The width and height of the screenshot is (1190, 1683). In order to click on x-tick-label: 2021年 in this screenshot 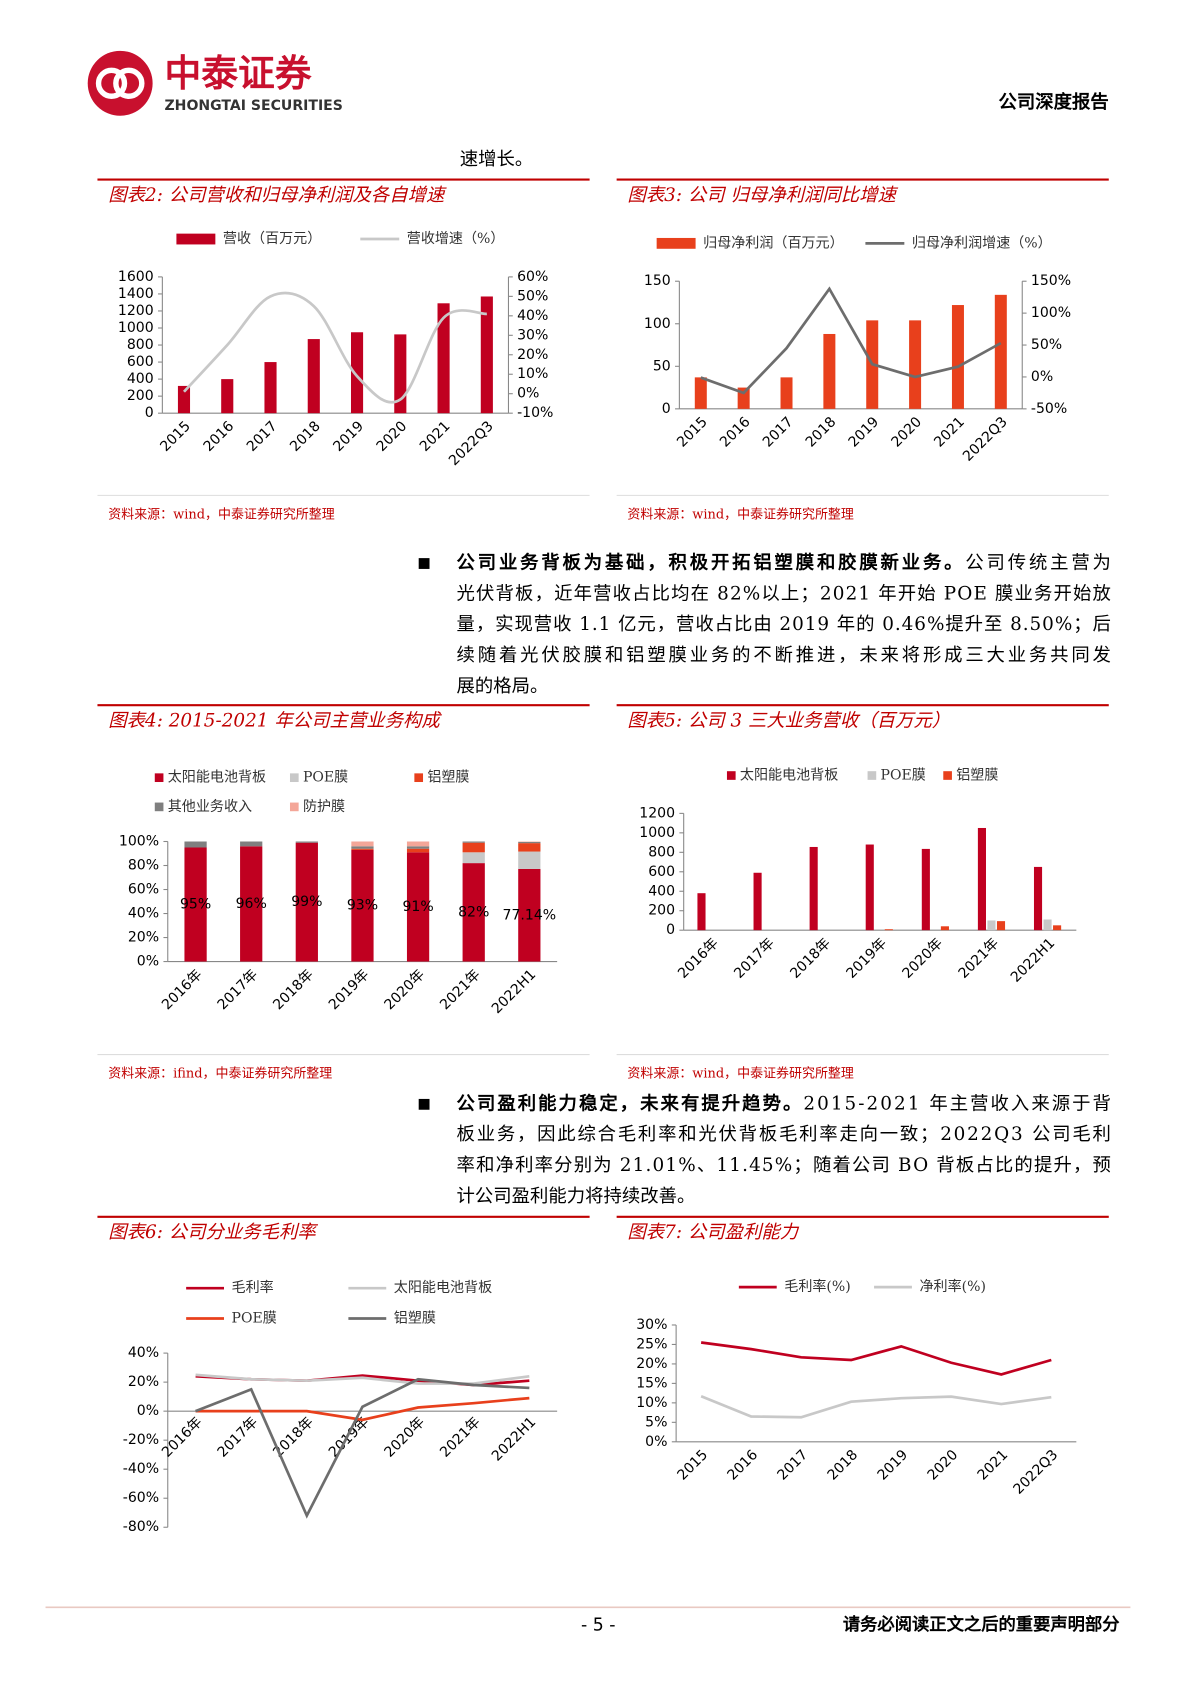, I will do `click(460, 1437)`.